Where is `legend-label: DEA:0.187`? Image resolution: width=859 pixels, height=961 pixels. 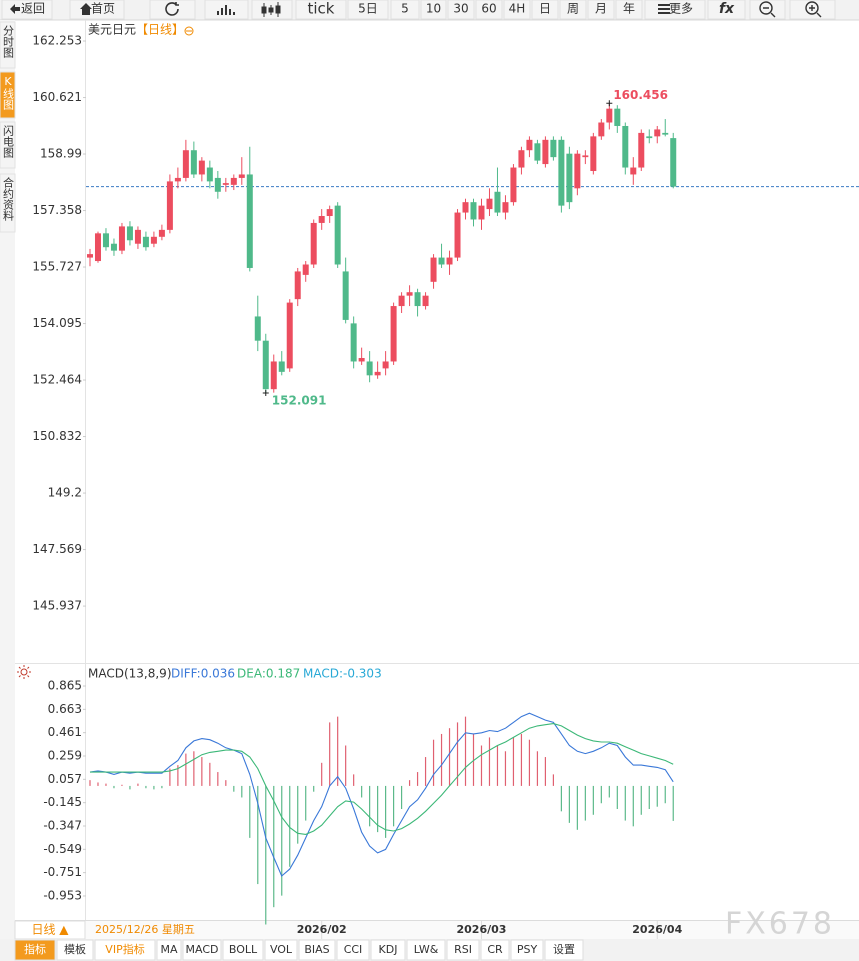
legend-label: DEA:0.187 is located at coordinates (268, 674).